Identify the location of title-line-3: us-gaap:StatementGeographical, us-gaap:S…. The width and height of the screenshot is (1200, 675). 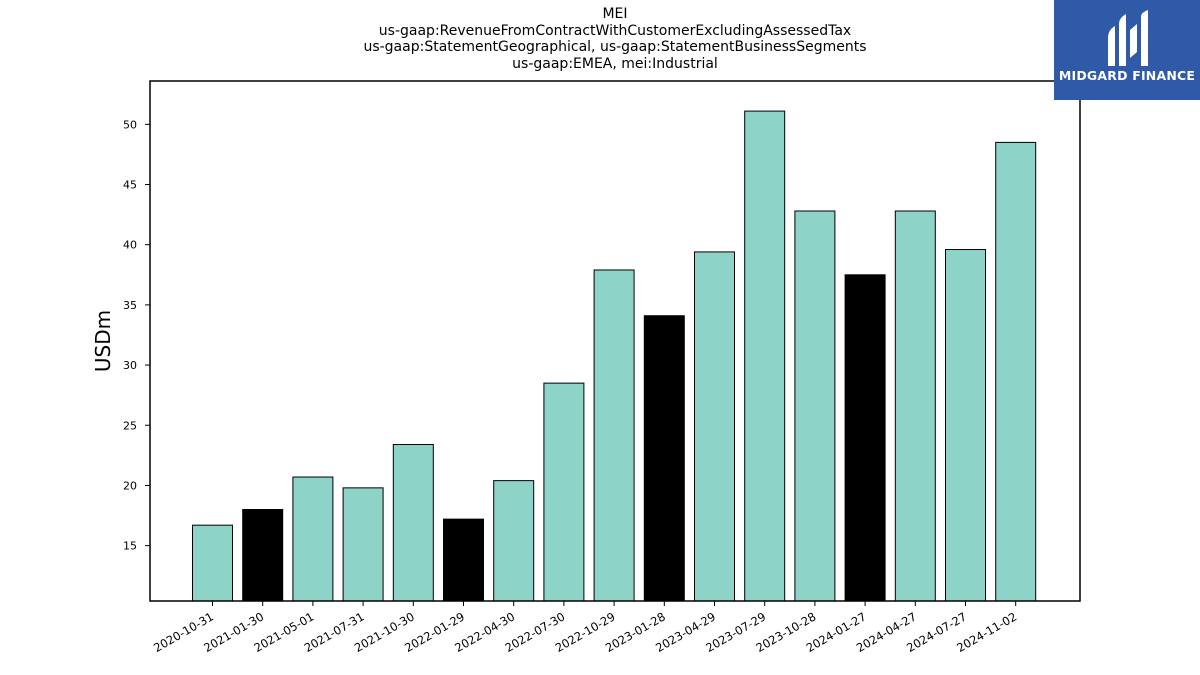
(615, 47).